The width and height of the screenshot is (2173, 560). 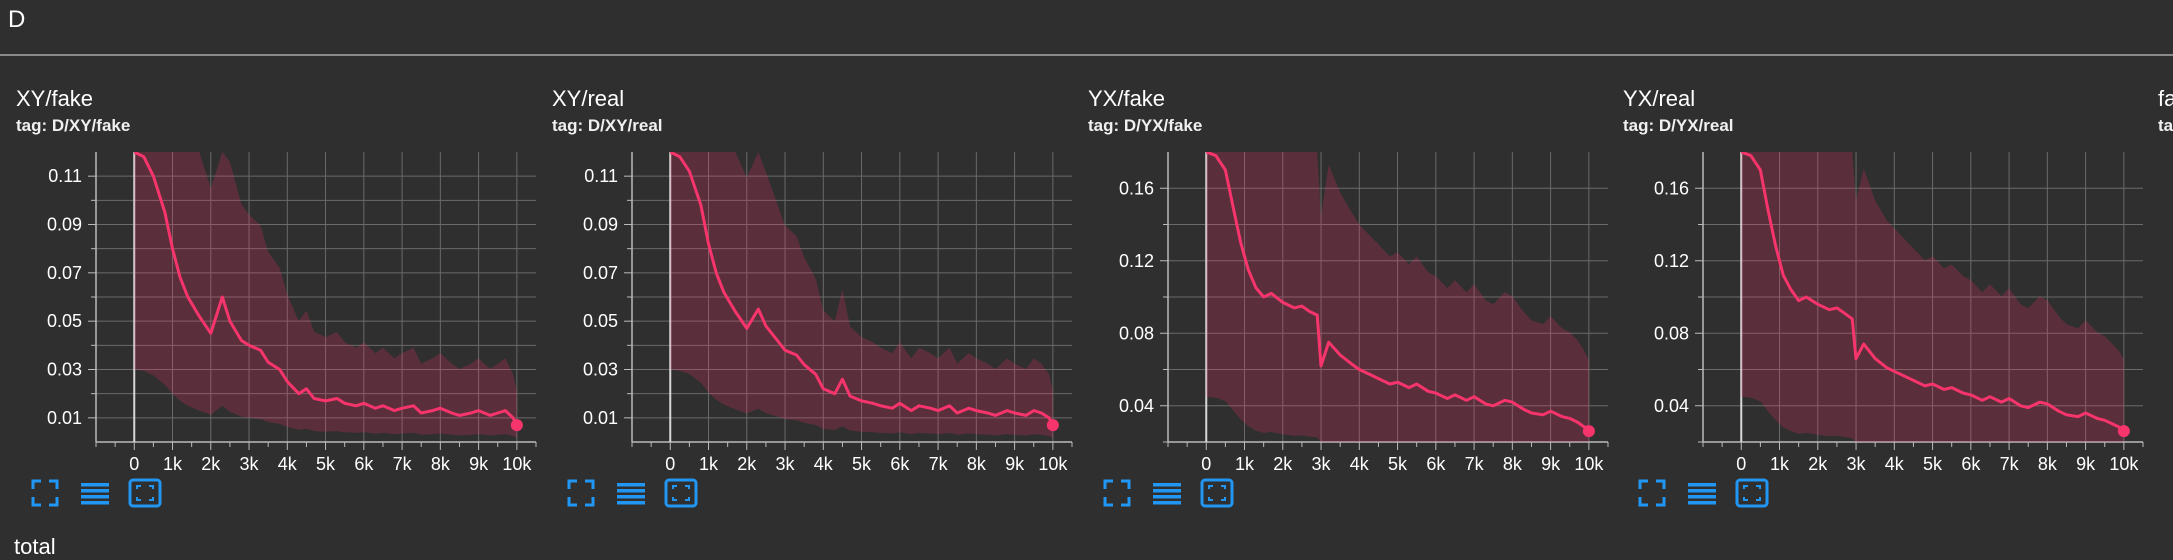 I want to click on line-chart: 0 1k 2k 3k 4k 5k 6k 7k 8k 9k 10k 0.04 0.08 0.12 0.16, so click(x=1364, y=313).